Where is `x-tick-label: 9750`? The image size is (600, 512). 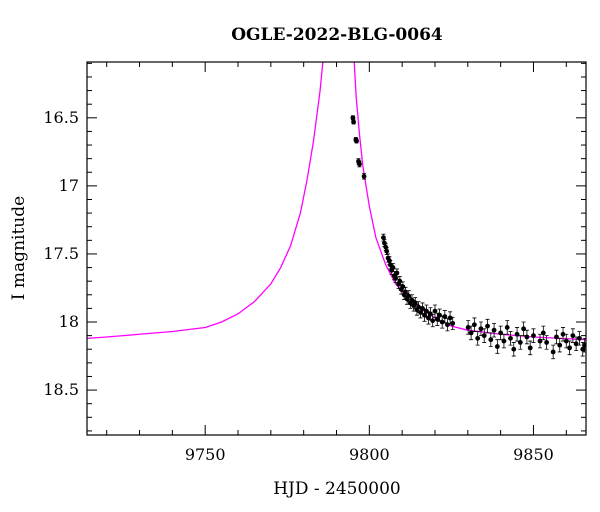 x-tick-label: 9750 is located at coordinates (205, 454).